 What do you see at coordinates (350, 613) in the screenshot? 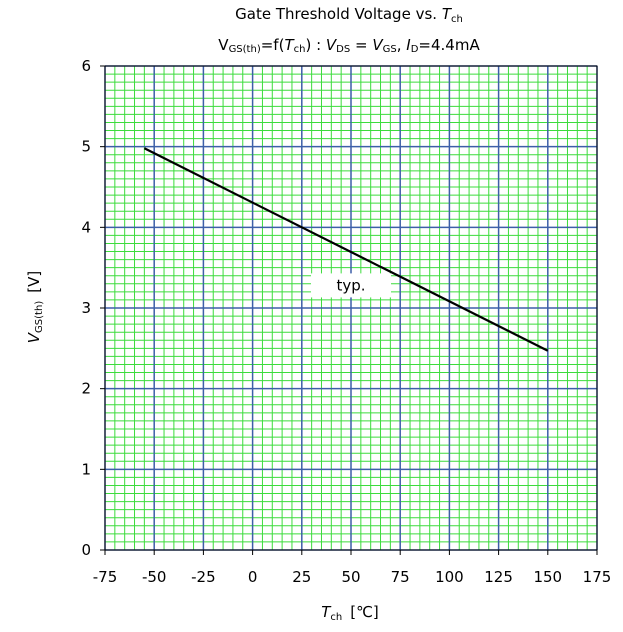
I see `x-axis-label: Tch [℃]` at bounding box center [350, 613].